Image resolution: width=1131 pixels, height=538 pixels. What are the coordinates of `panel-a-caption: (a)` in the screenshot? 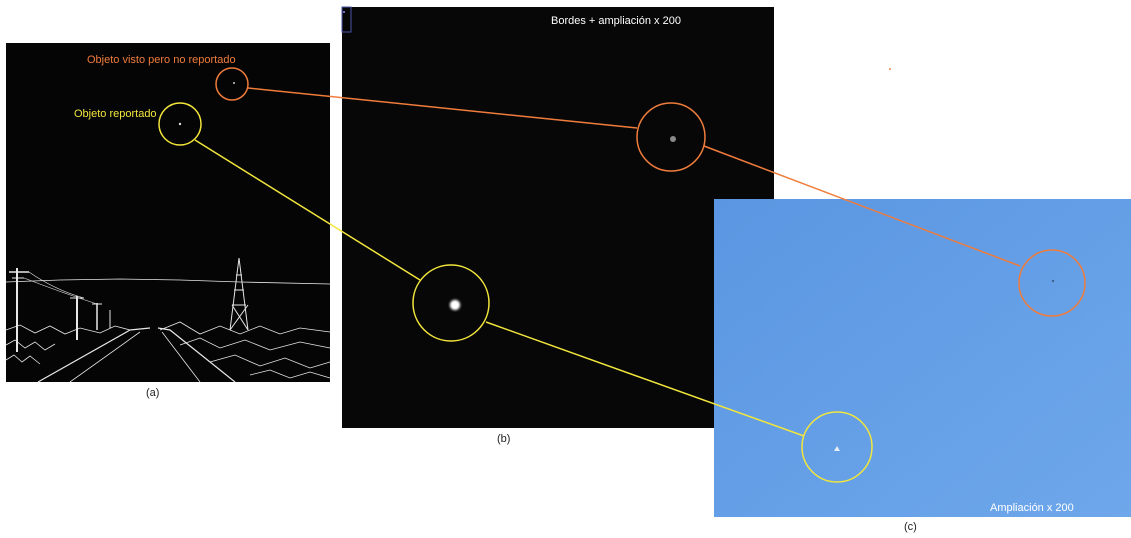 It's located at (152, 393).